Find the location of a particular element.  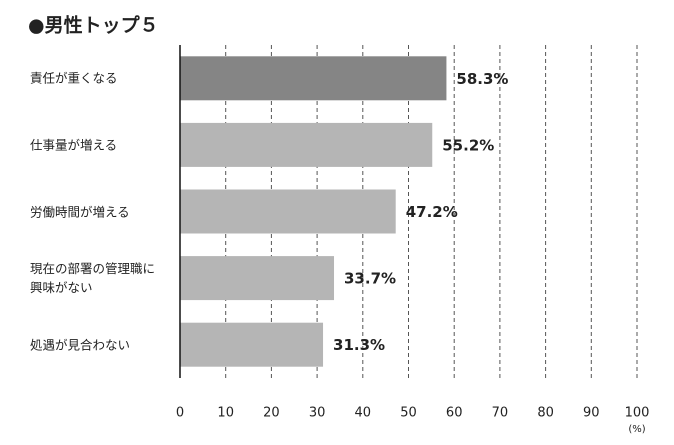

unit-label: (%) is located at coordinates (636, 429).